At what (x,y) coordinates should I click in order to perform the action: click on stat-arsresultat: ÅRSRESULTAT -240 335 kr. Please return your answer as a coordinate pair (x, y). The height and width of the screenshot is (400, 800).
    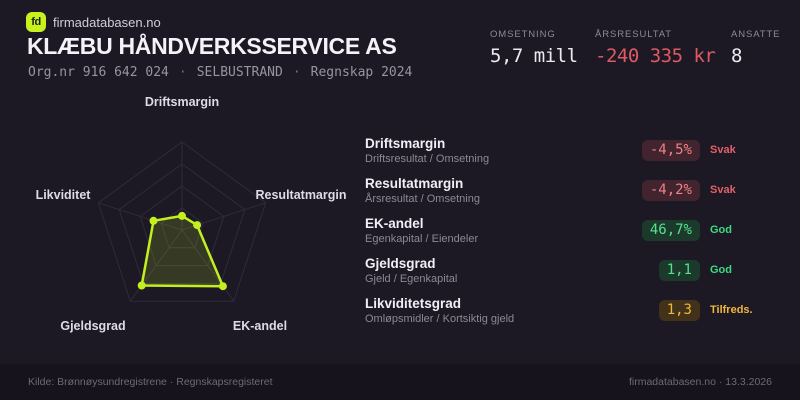
    Looking at the image, I should click on (655, 48).